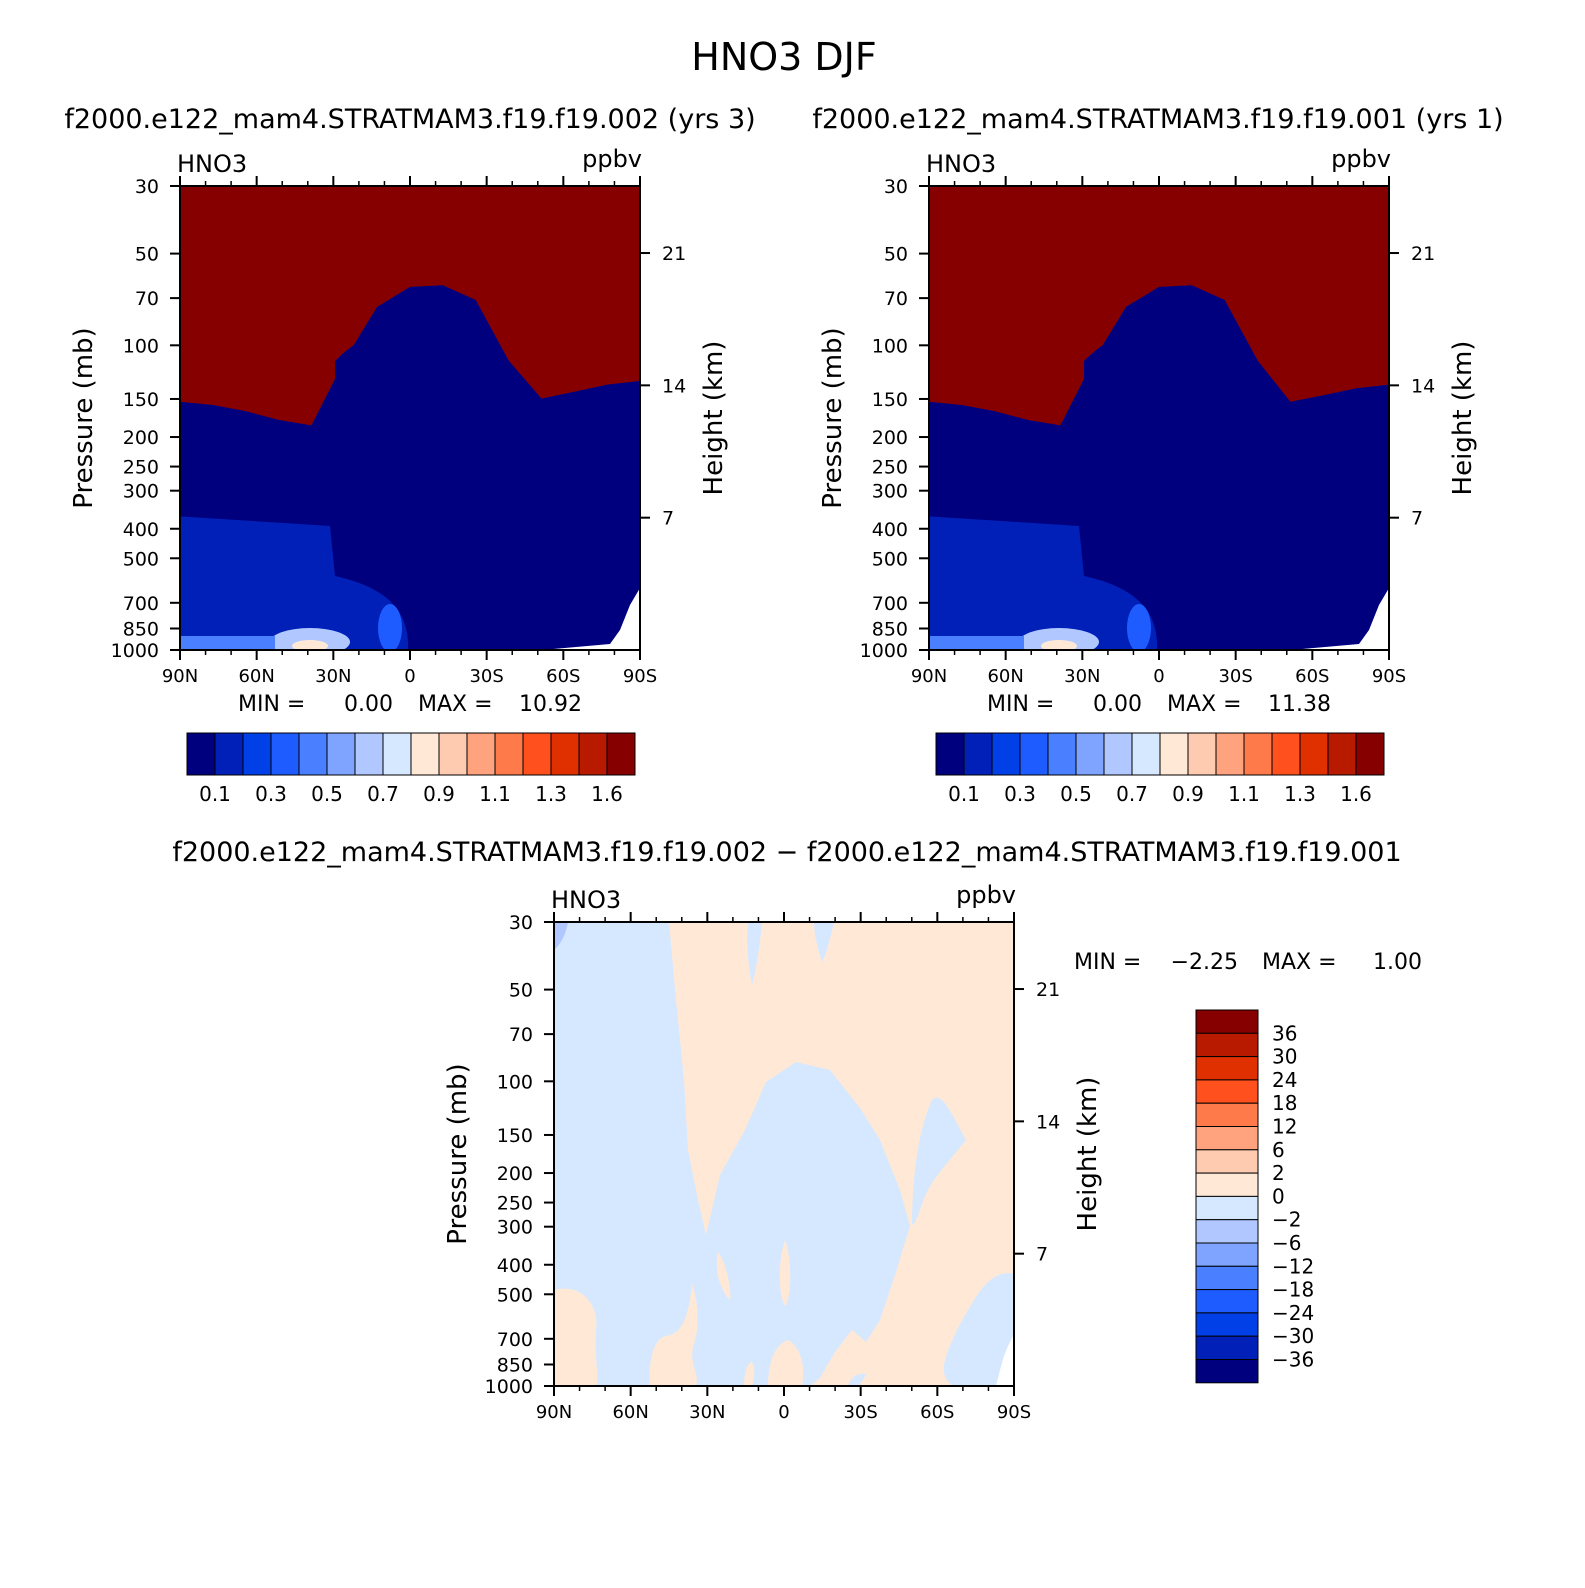 This screenshot has width=1585, height=1588. Describe the element at coordinates (607, 794) in the screenshot. I see `colorbar-label: 1.6` at that location.